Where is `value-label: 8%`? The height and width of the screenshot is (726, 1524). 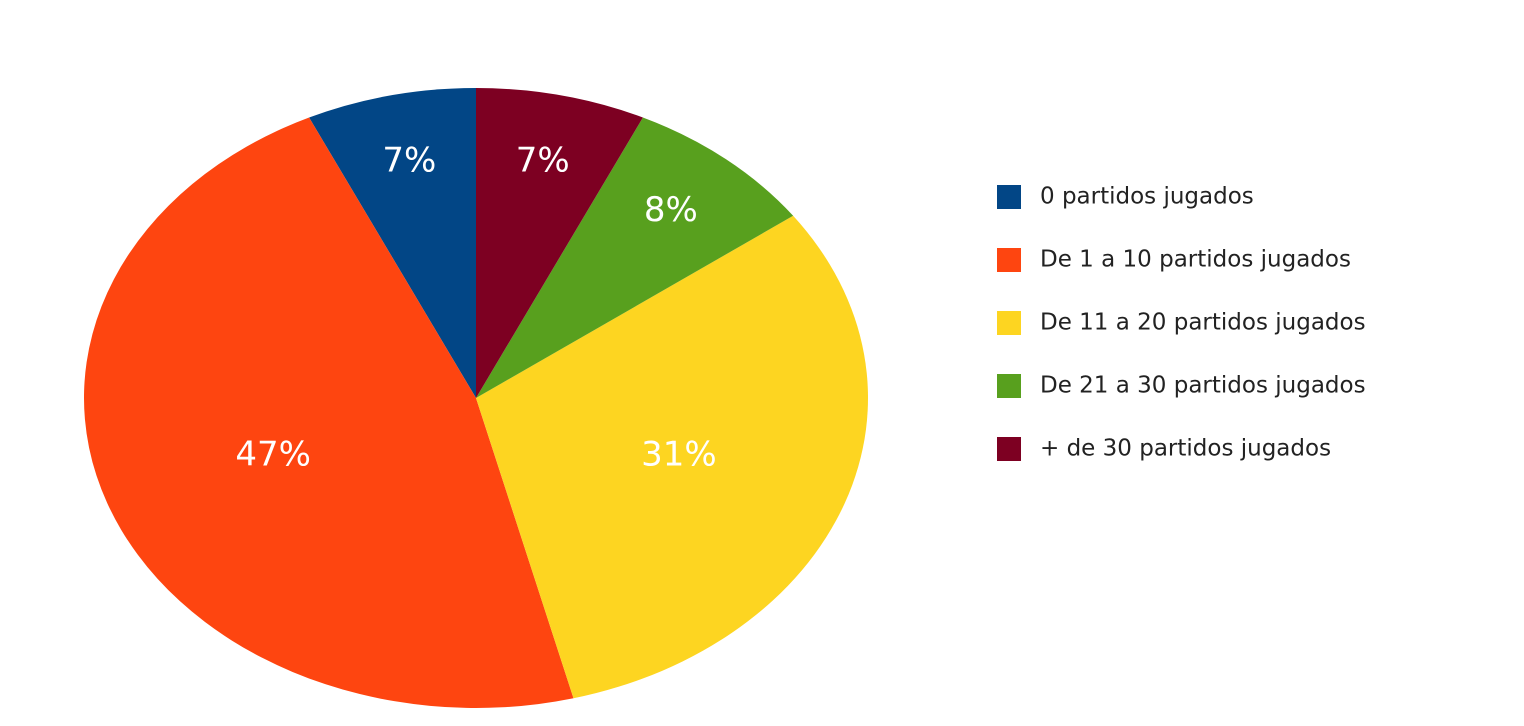
value-label: 8% is located at coordinates (671, 210).